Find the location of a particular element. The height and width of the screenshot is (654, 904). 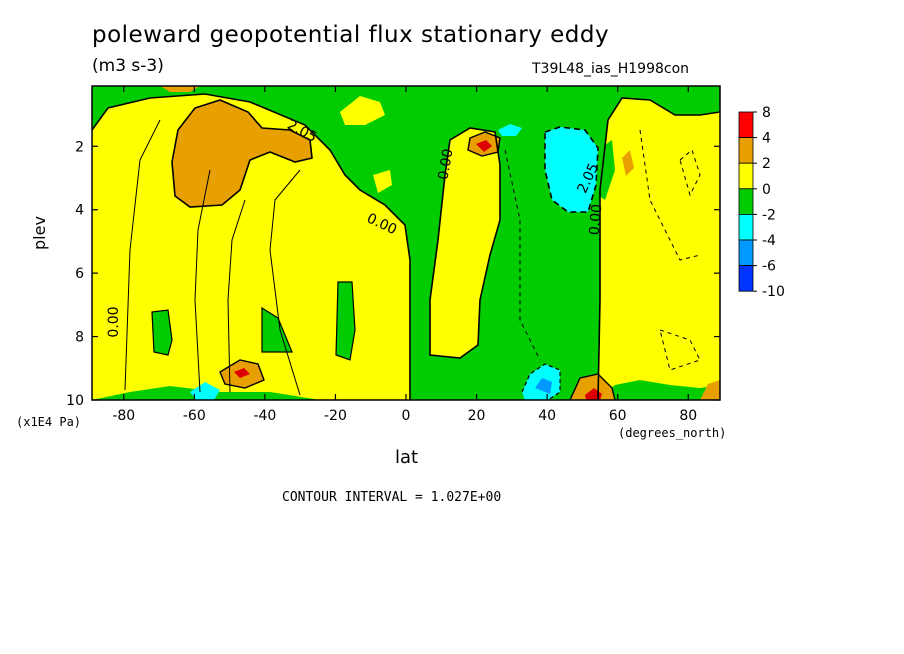

y-tick-label: 4 is located at coordinates (79, 211).